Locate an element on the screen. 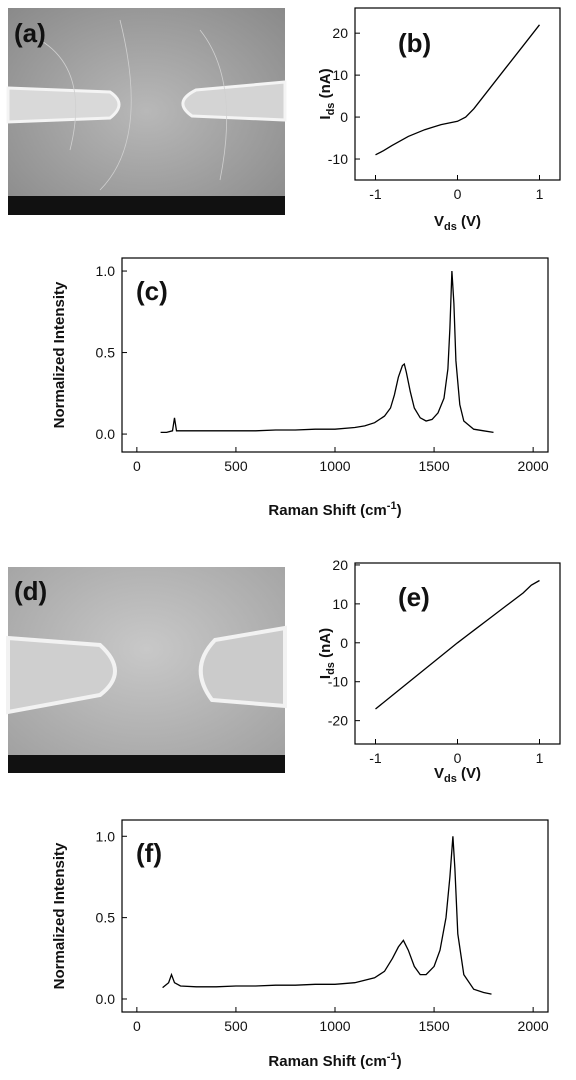  panel-label: (e) is located at coordinates (414, 597).